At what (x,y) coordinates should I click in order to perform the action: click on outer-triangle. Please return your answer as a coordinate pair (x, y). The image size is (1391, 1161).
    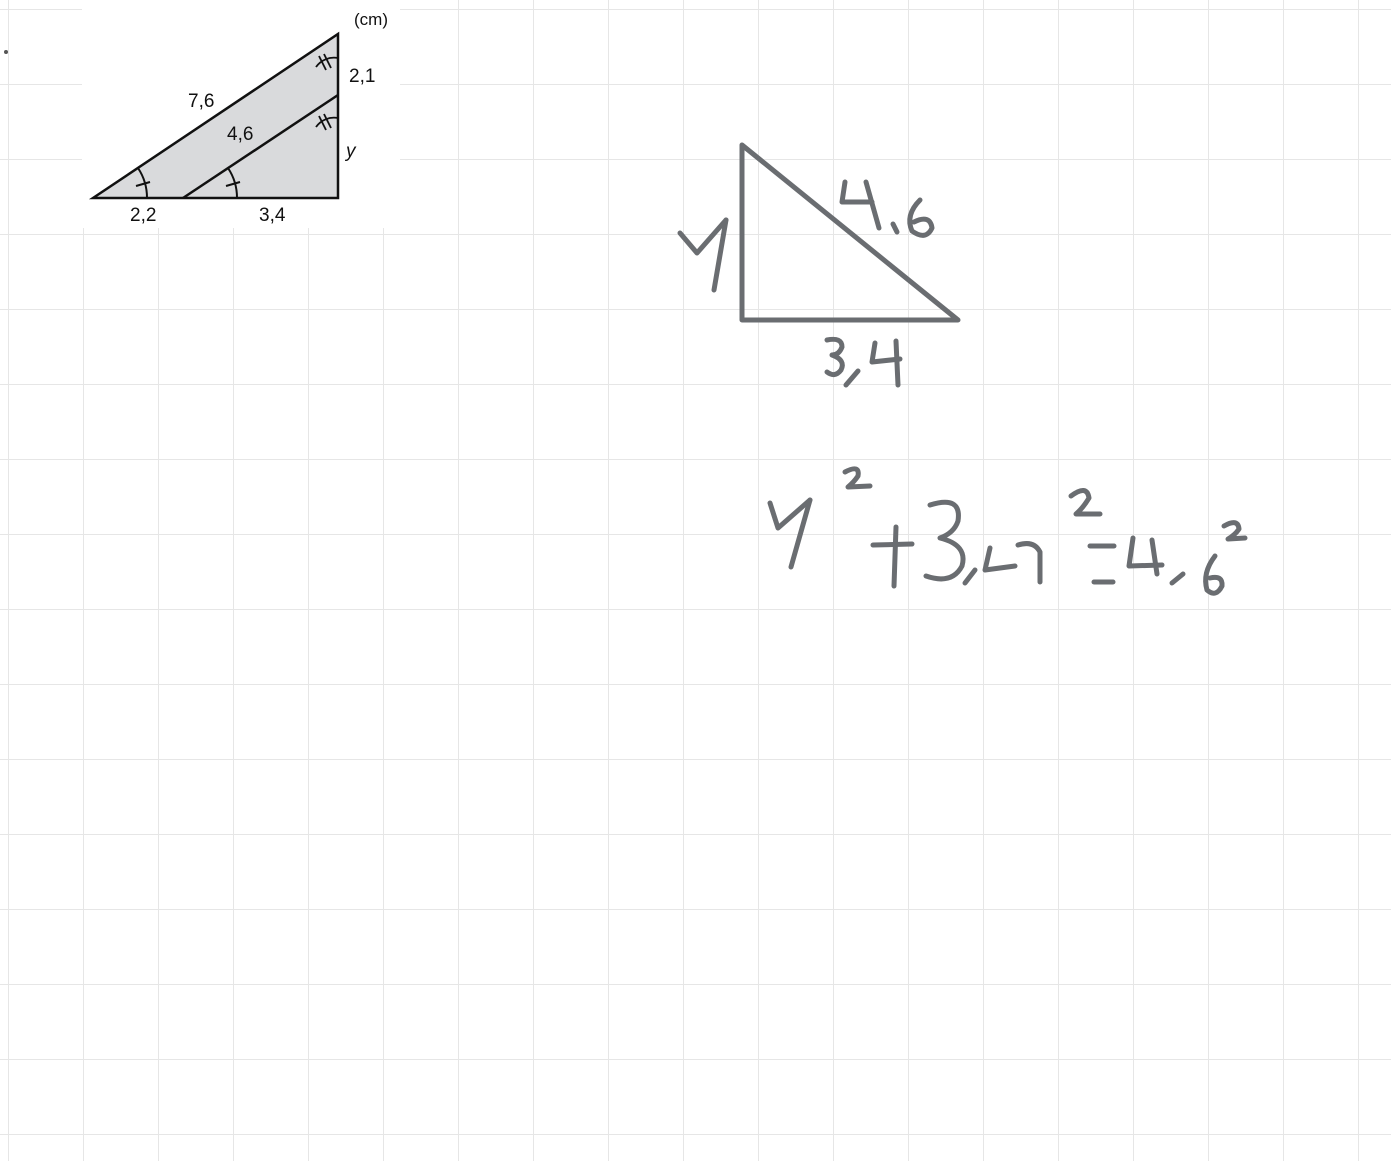
    Looking at the image, I should click on (214, 115).